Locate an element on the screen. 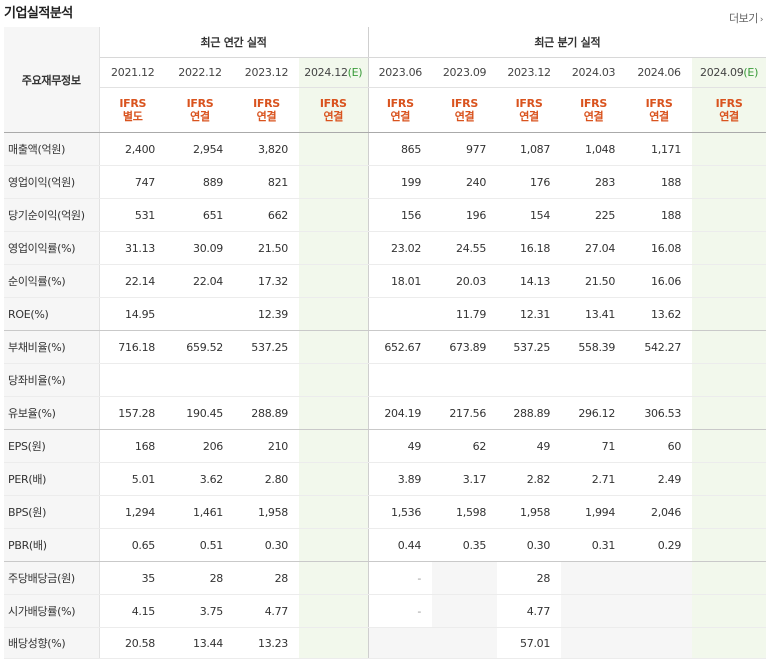 This screenshot has height=659, width=773. more-label: 더보기 is located at coordinates (743, 18).